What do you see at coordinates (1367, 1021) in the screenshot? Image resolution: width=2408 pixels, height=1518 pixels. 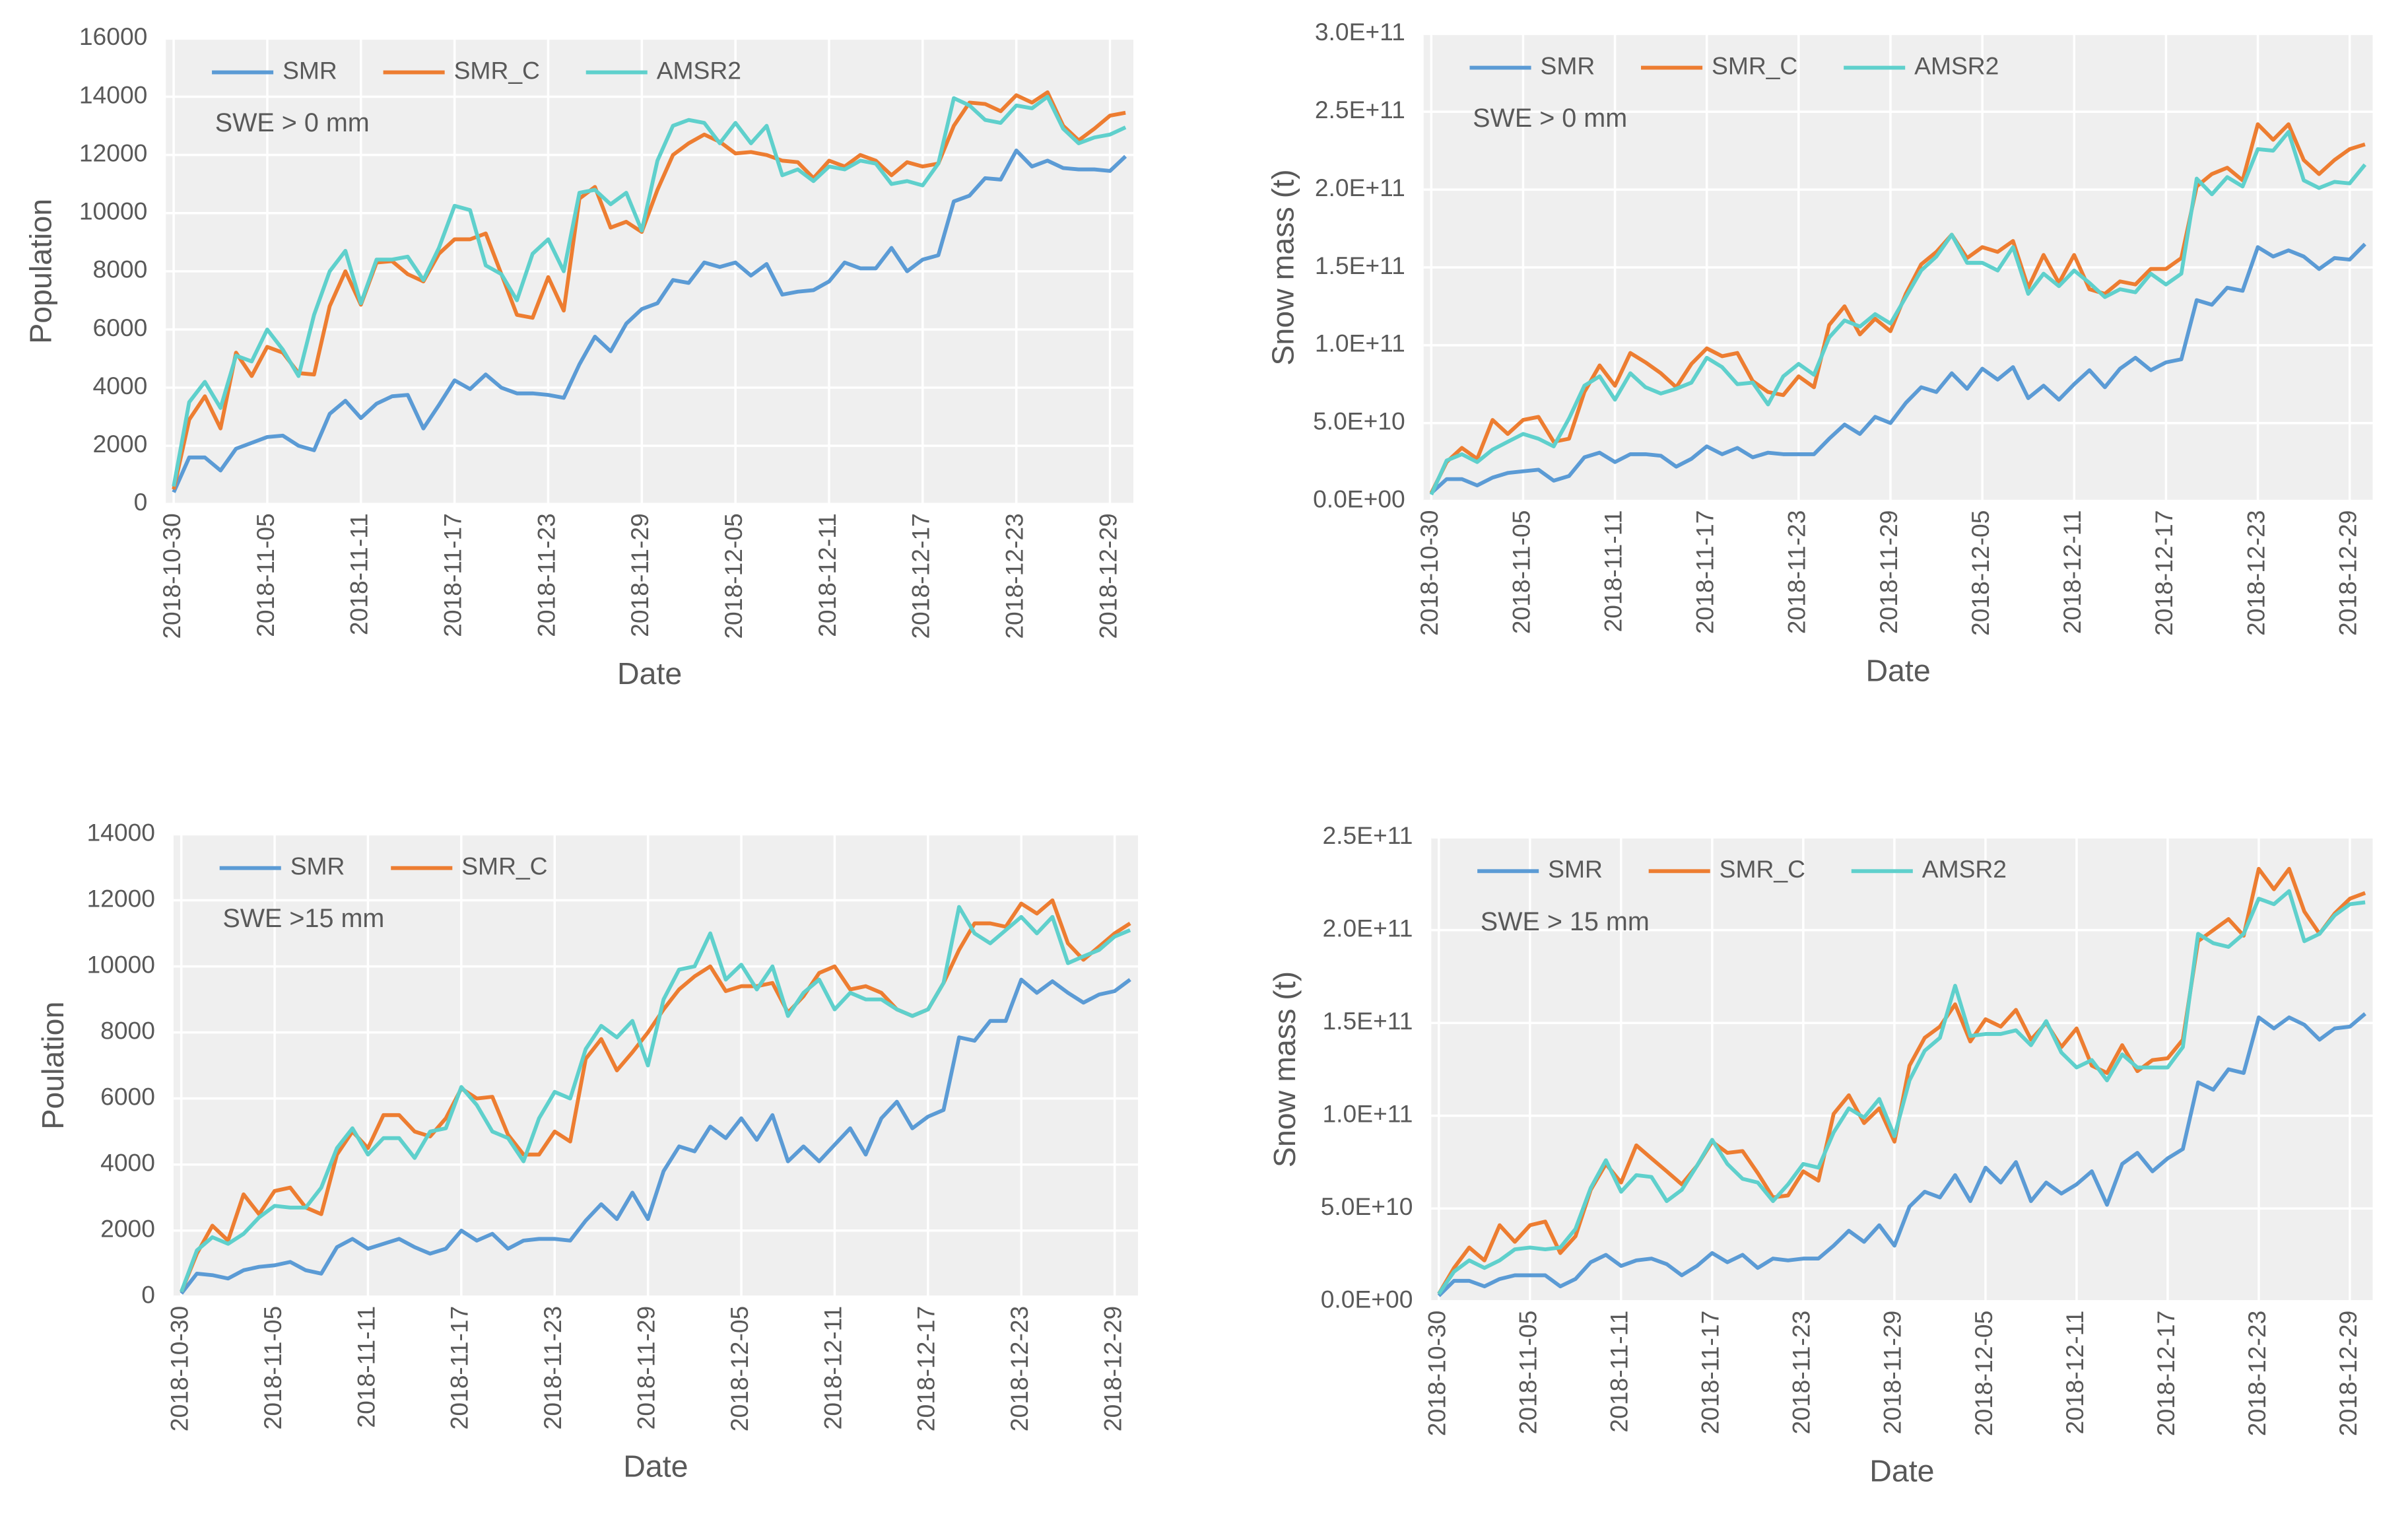 I see `y-tick-label: 1.5E+11` at bounding box center [1367, 1021].